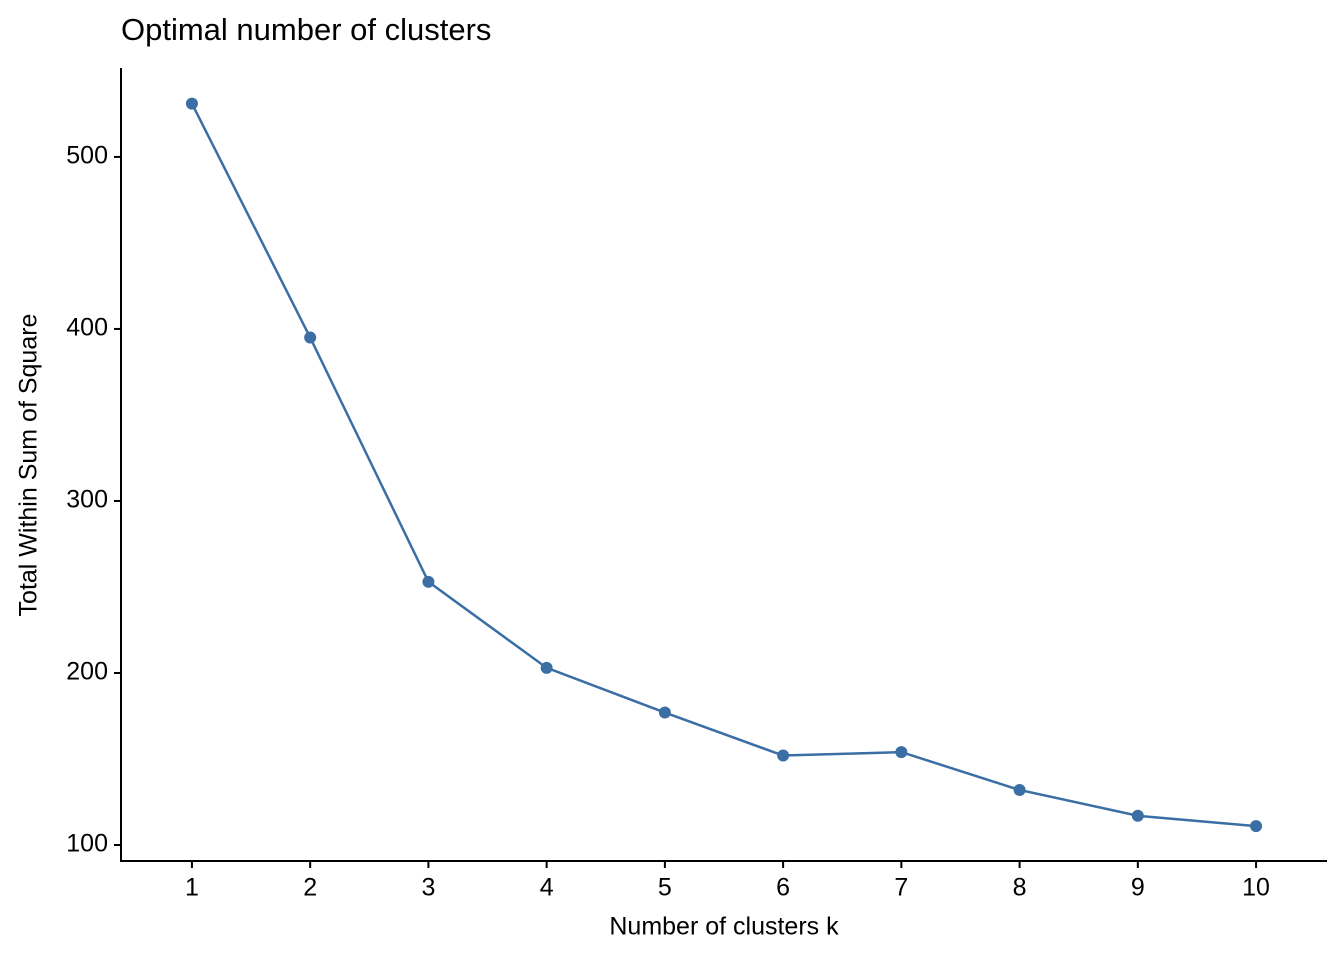  What do you see at coordinates (306, 29) in the screenshot?
I see `chart-title: Optimal number of clusters` at bounding box center [306, 29].